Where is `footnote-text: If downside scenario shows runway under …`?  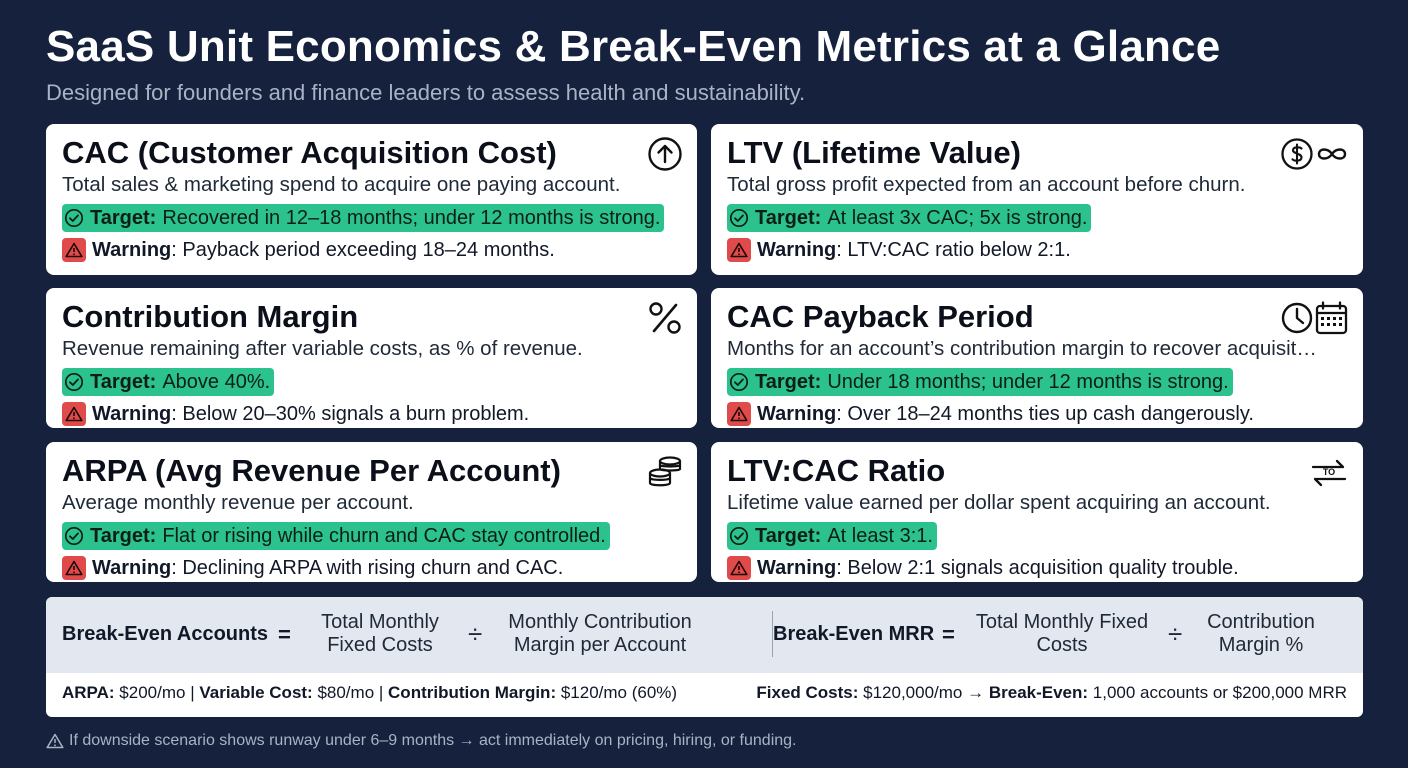 footnote-text: If downside scenario shows runway under … is located at coordinates (433, 740).